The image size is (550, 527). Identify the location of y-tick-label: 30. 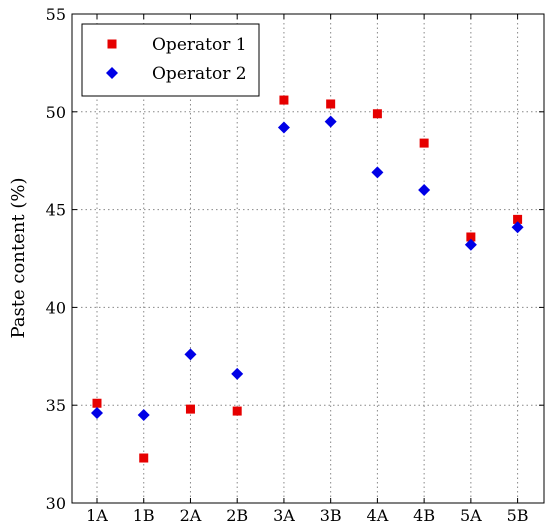
(56, 503).